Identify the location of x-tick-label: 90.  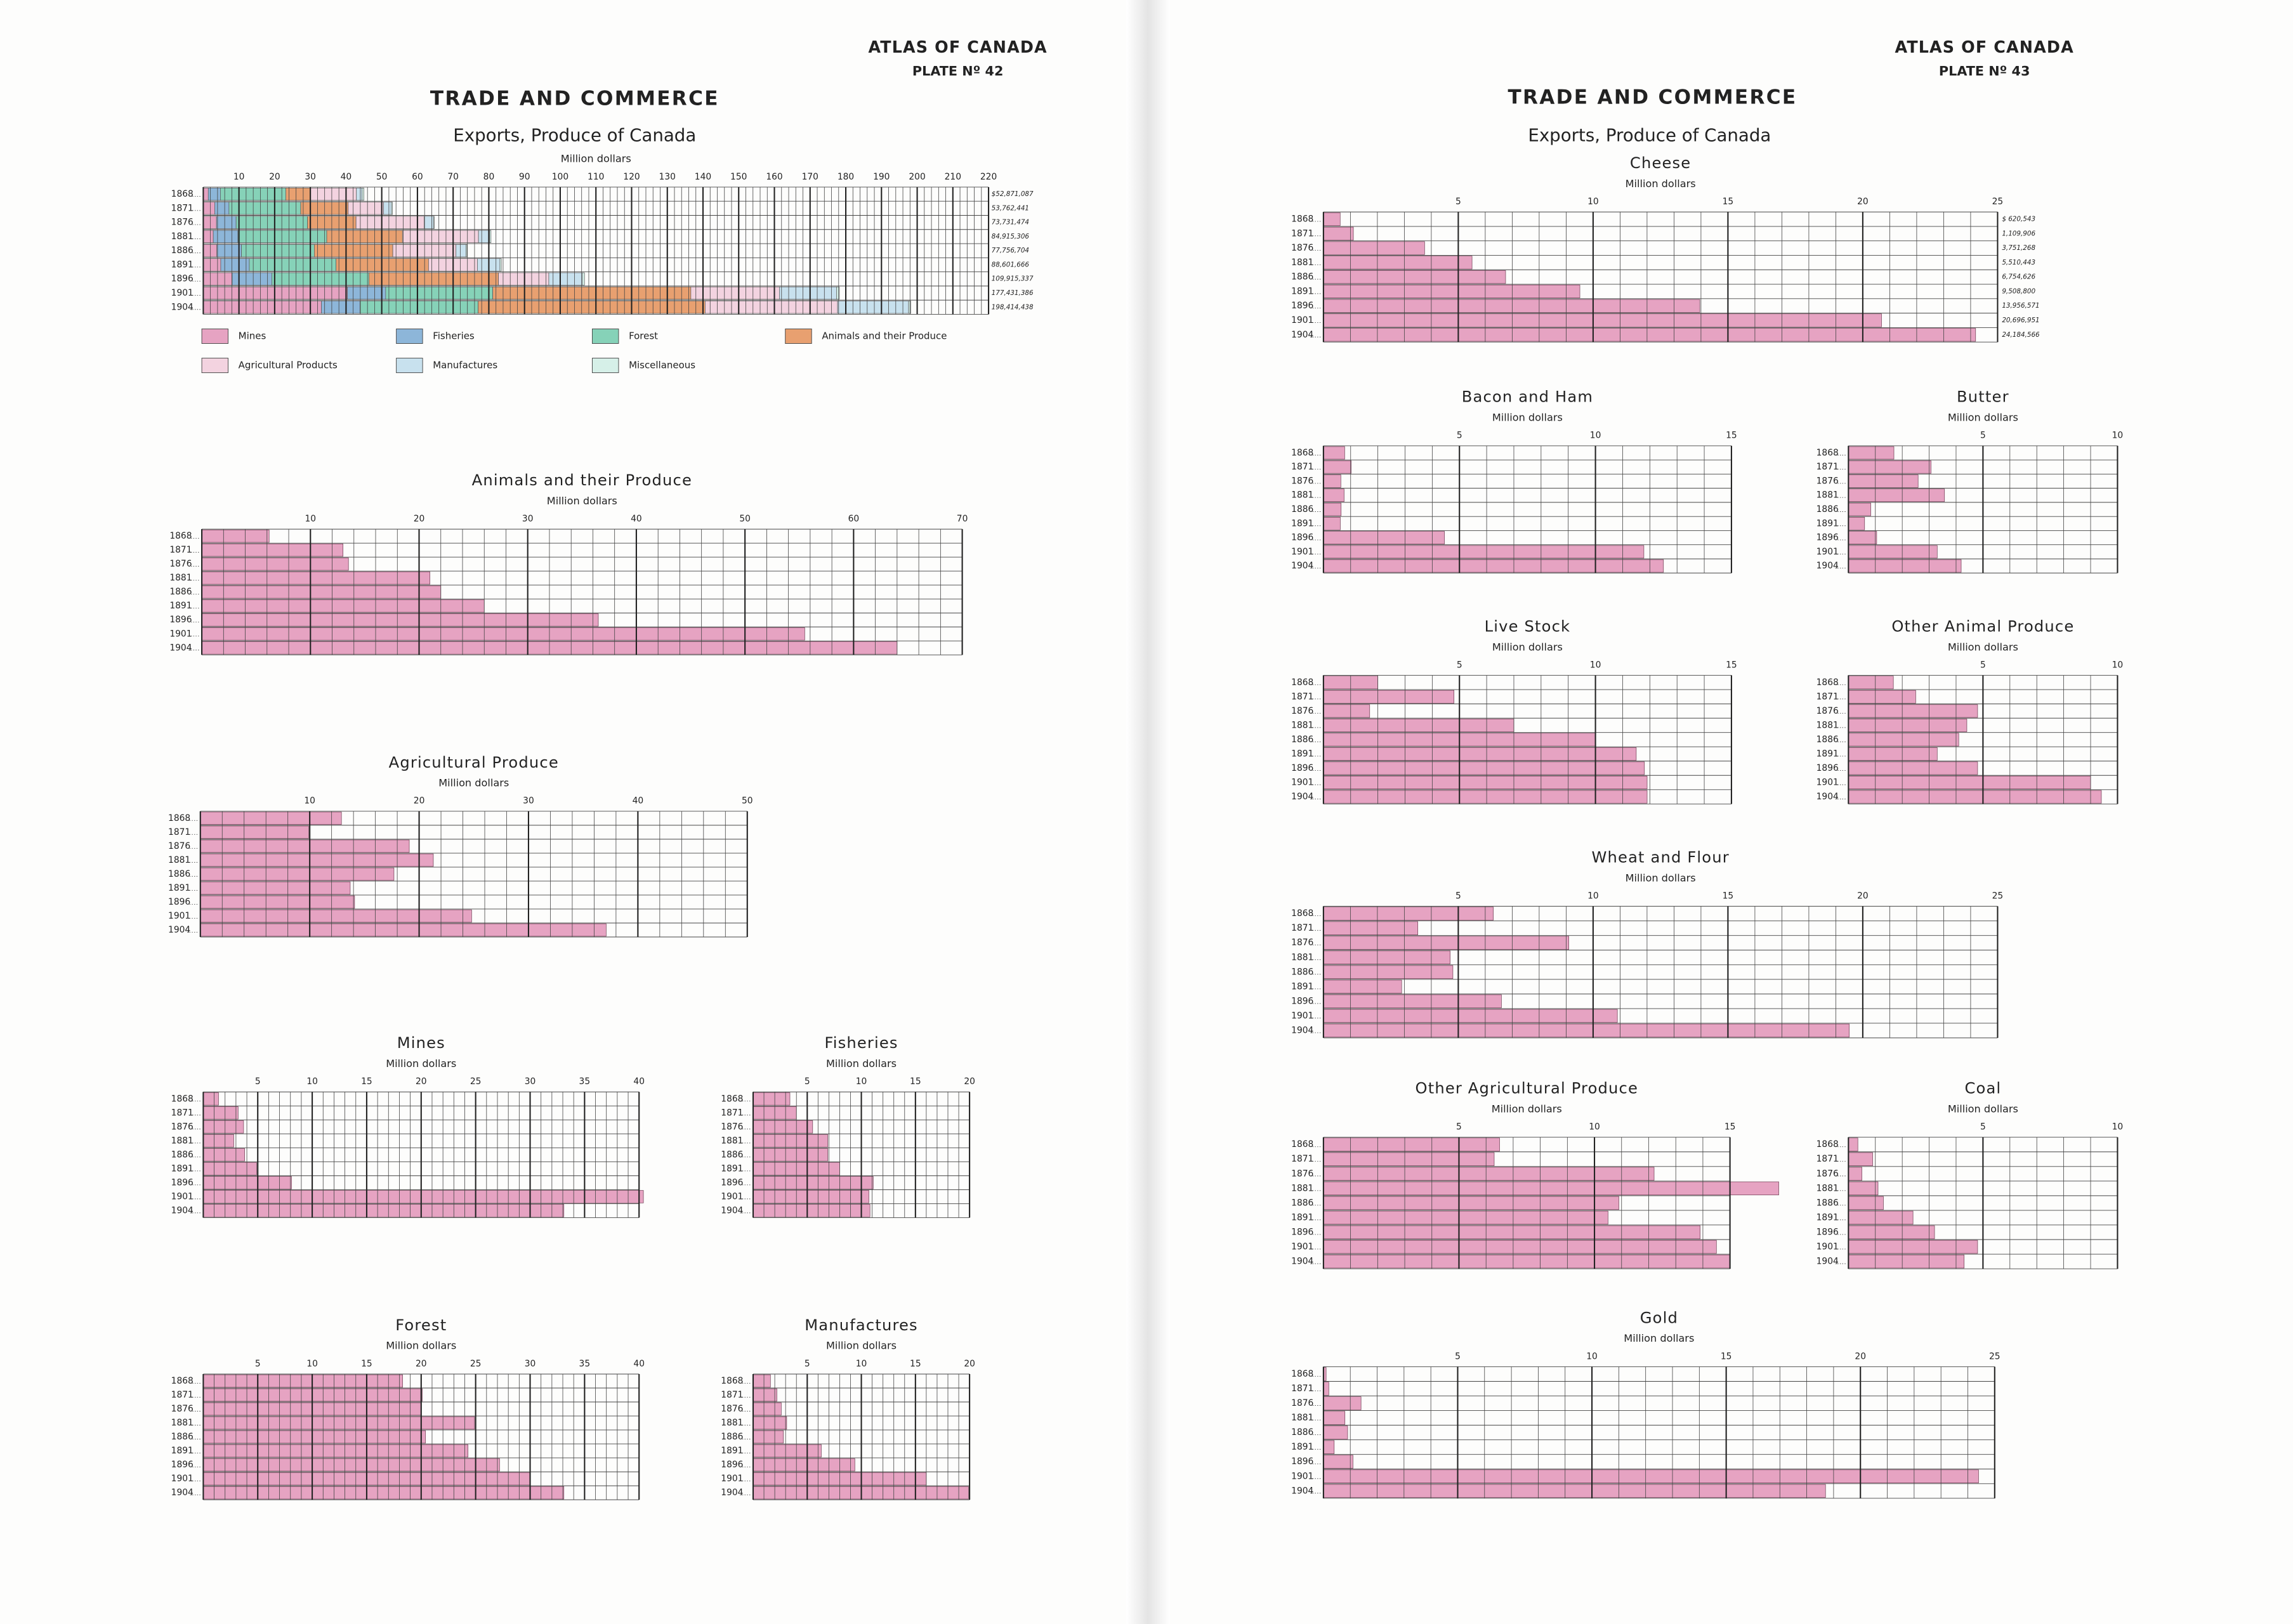
(524, 177).